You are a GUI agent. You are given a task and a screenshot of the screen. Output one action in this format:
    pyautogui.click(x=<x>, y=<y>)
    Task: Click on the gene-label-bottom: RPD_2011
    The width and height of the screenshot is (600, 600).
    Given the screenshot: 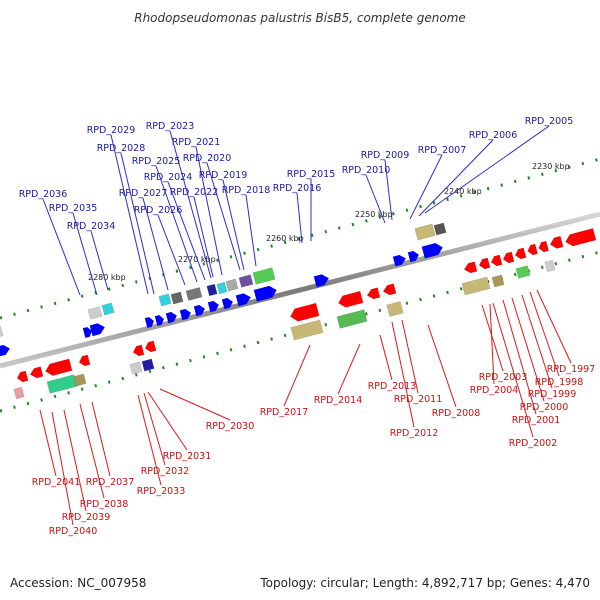 What is the action you would take?
    pyautogui.click(x=418, y=399)
    